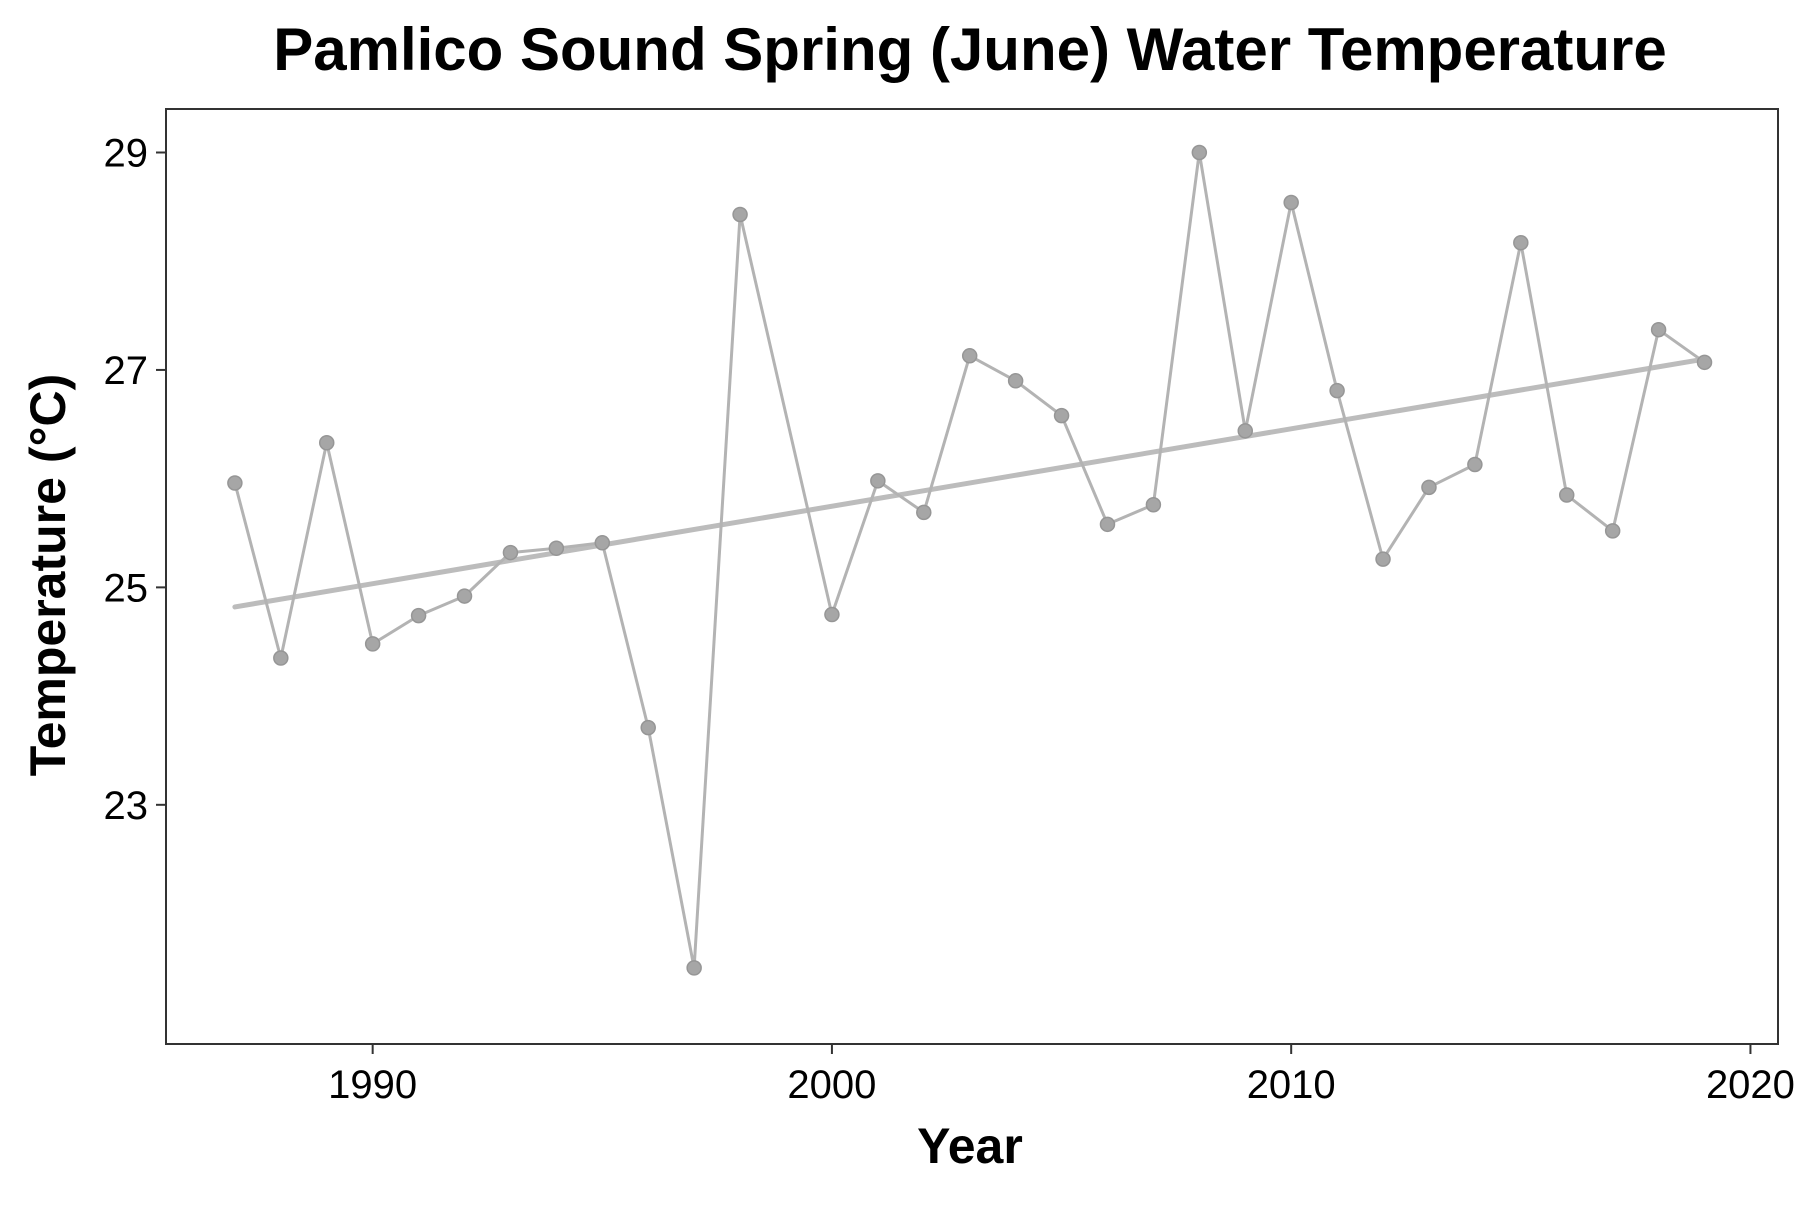  I want to click on data-point-2016, so click(1566, 495).